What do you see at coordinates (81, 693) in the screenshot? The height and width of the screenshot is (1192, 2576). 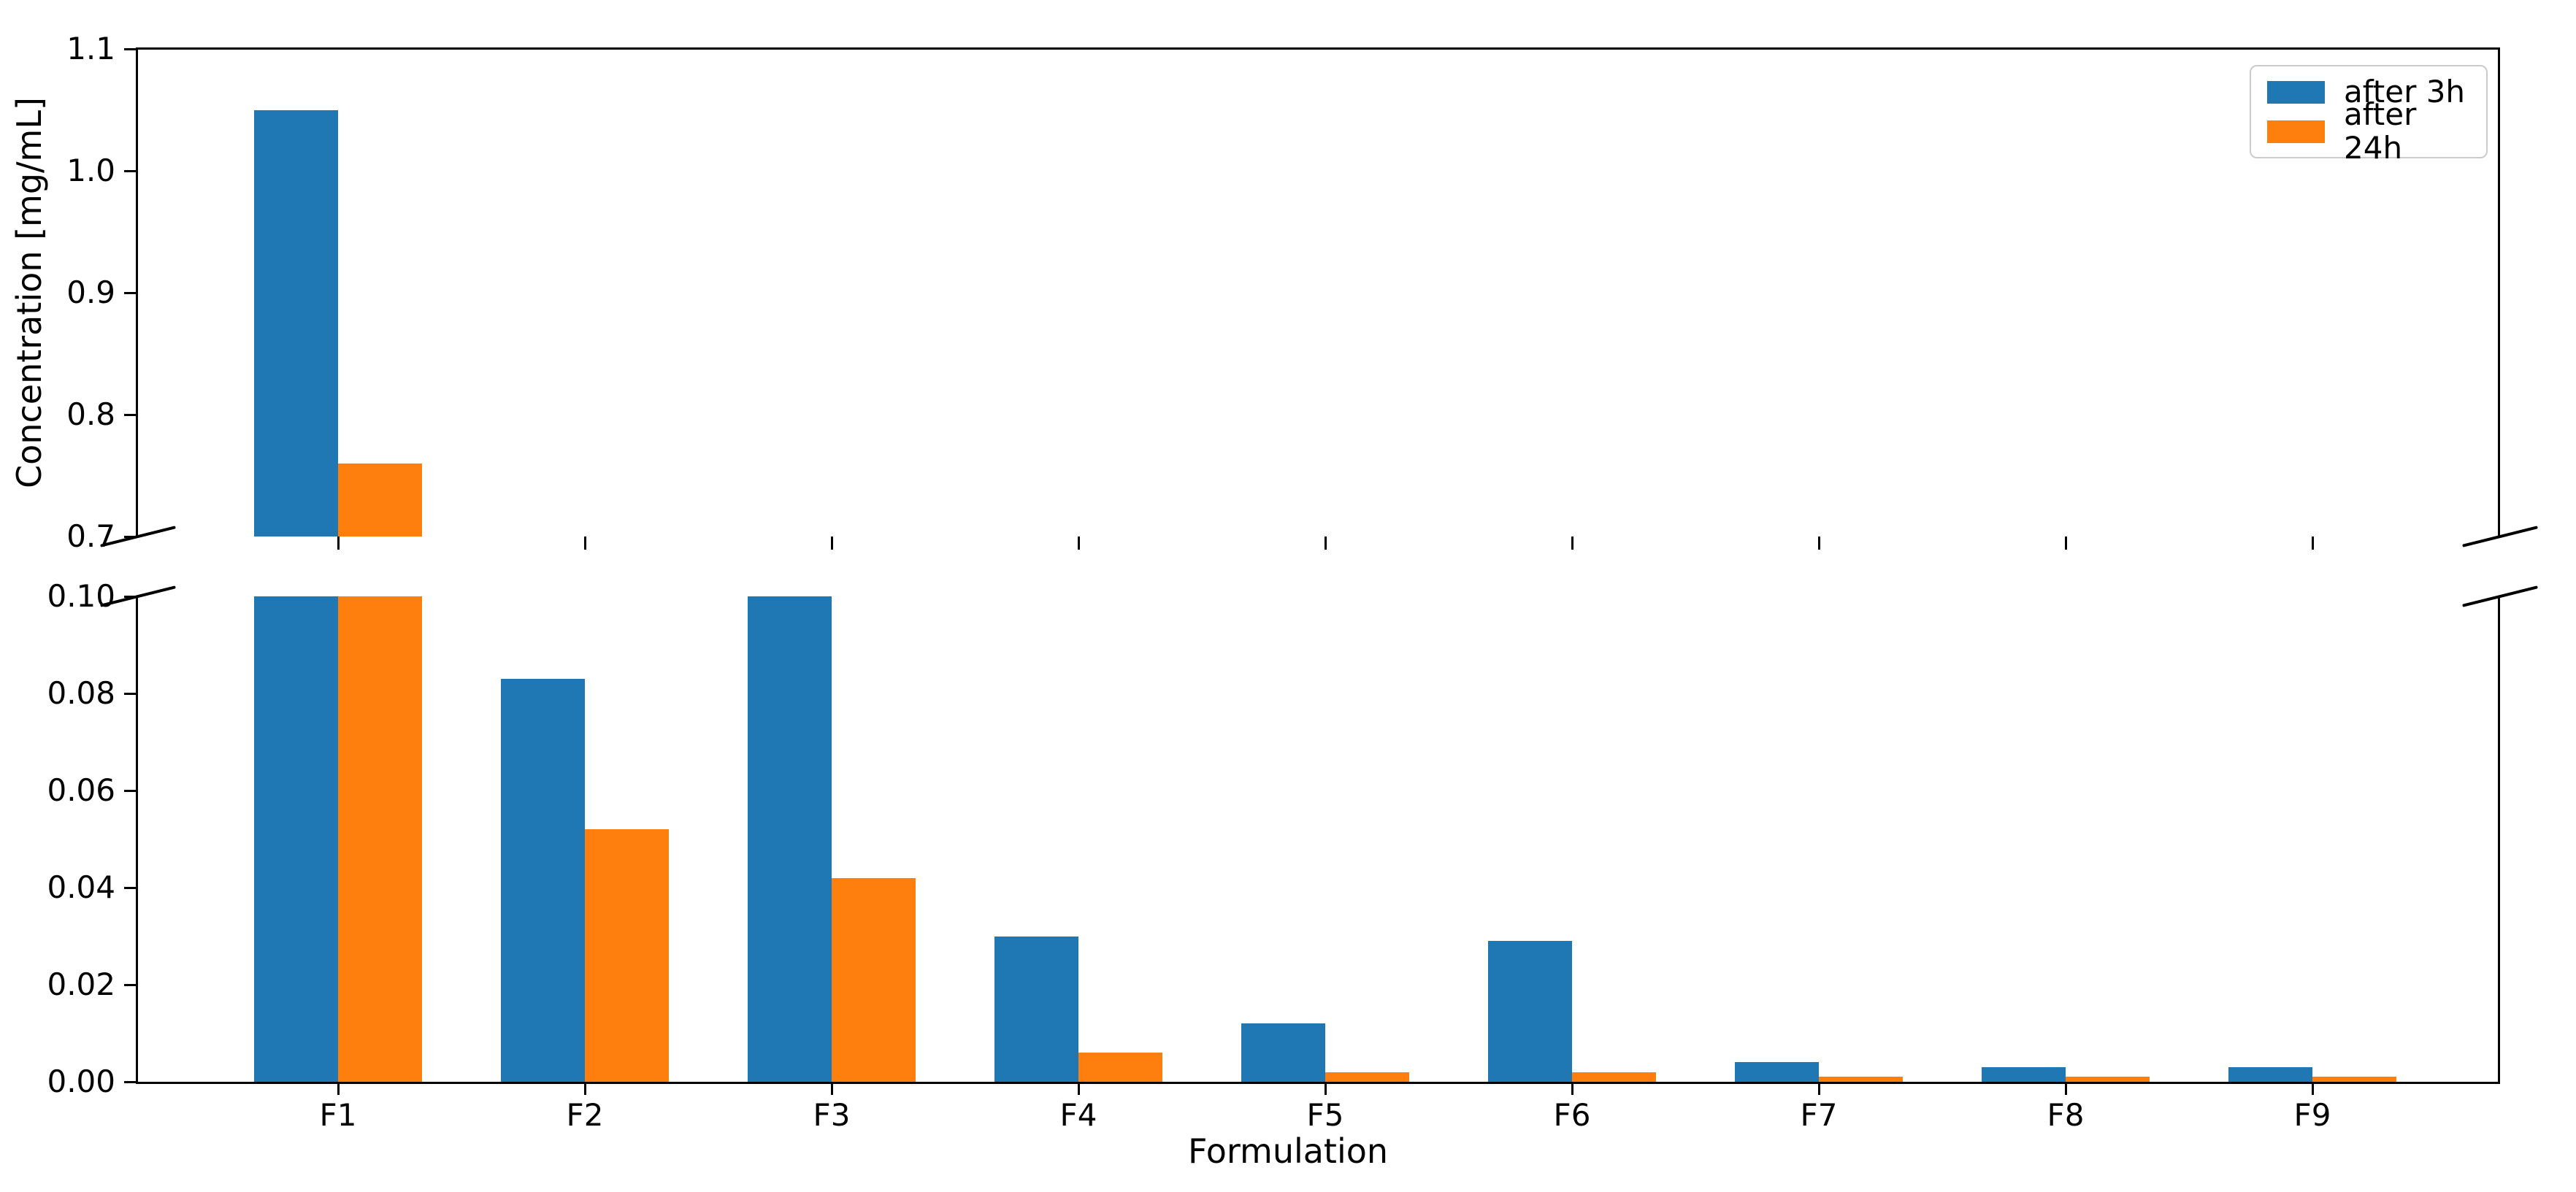 I see `y-tick-label: 0.08` at bounding box center [81, 693].